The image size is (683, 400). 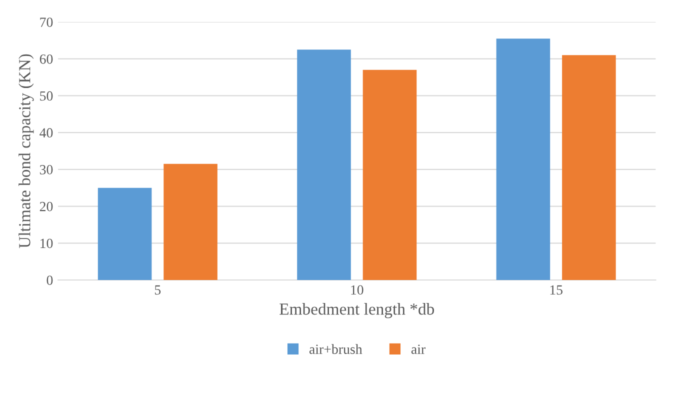 I want to click on x-axis-title: Embedment length *db, so click(x=357, y=310).